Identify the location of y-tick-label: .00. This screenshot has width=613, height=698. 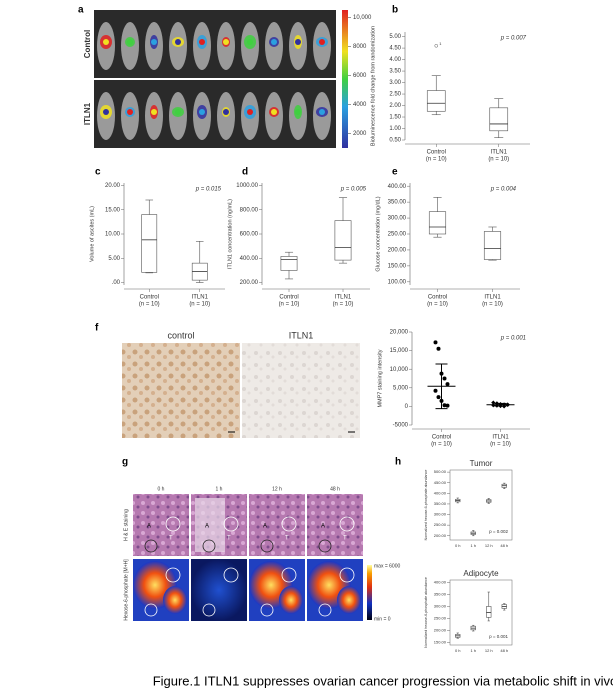
(116, 283).